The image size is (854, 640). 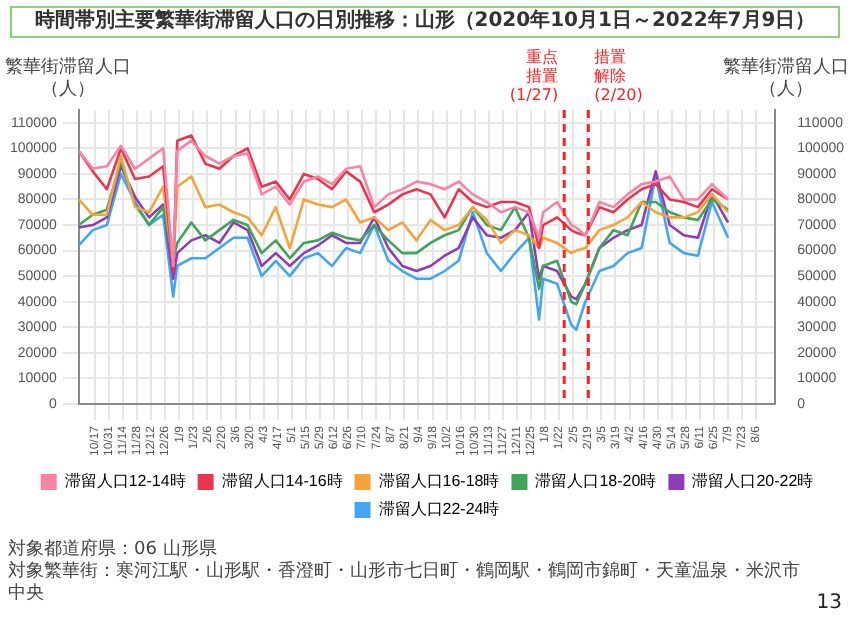 I want to click on text: 対象繁華街：寒河江駅・山形駅・香澄町・山形市七日町・鶴岡駅・鶴岡市錦町・天童温泉・米沢市中央, so click(x=405, y=584).